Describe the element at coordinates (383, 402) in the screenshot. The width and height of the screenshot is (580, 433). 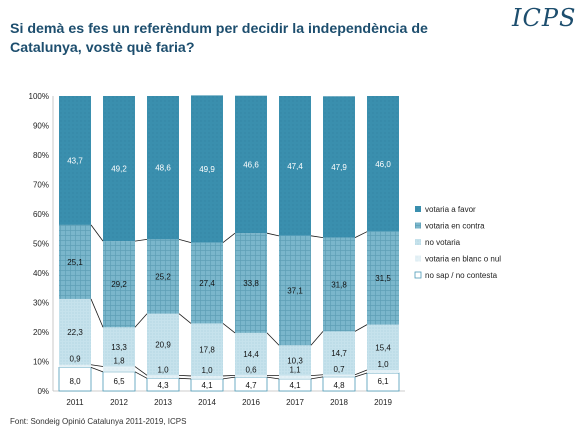
I see `x-tick-label: 2019` at that location.